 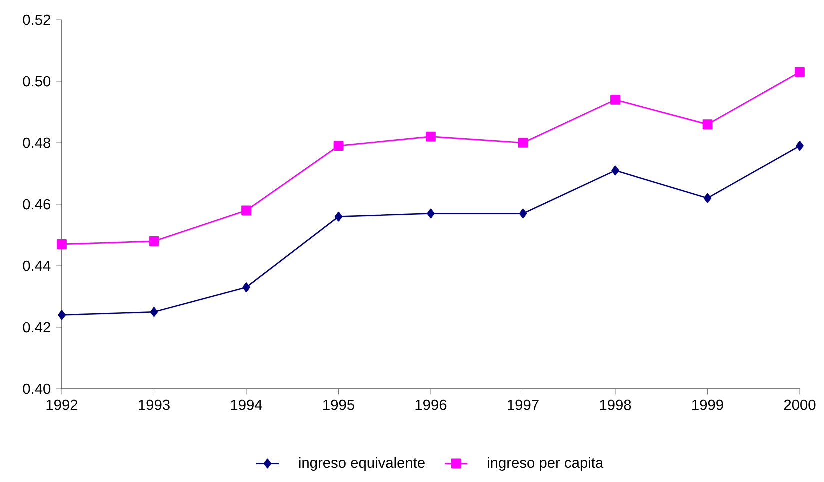 I want to click on y-tick-label: 0.48, so click(x=37, y=143).